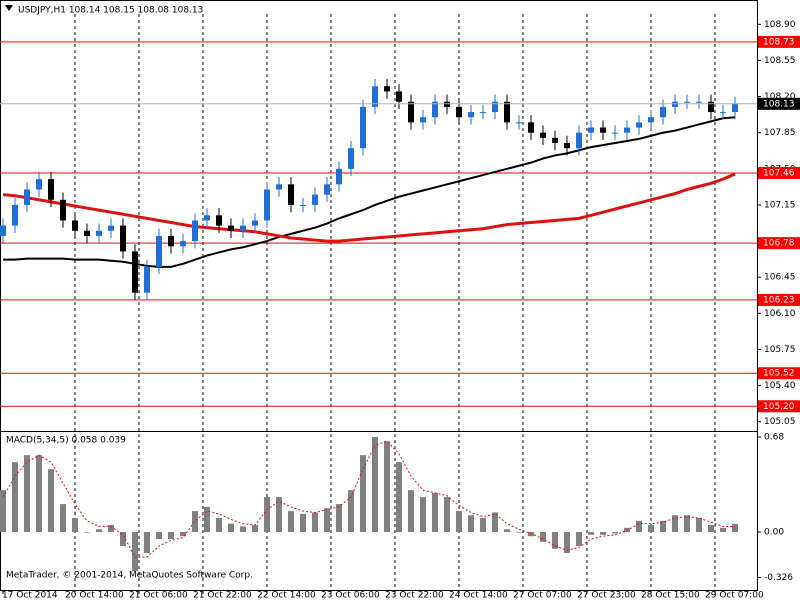 Image resolution: width=800 pixels, height=600 pixels. Describe the element at coordinates (110, 11) in the screenshot. I see `chart-title: USDJPY,H1 108.14 108.15 108.08 108.13` at that location.